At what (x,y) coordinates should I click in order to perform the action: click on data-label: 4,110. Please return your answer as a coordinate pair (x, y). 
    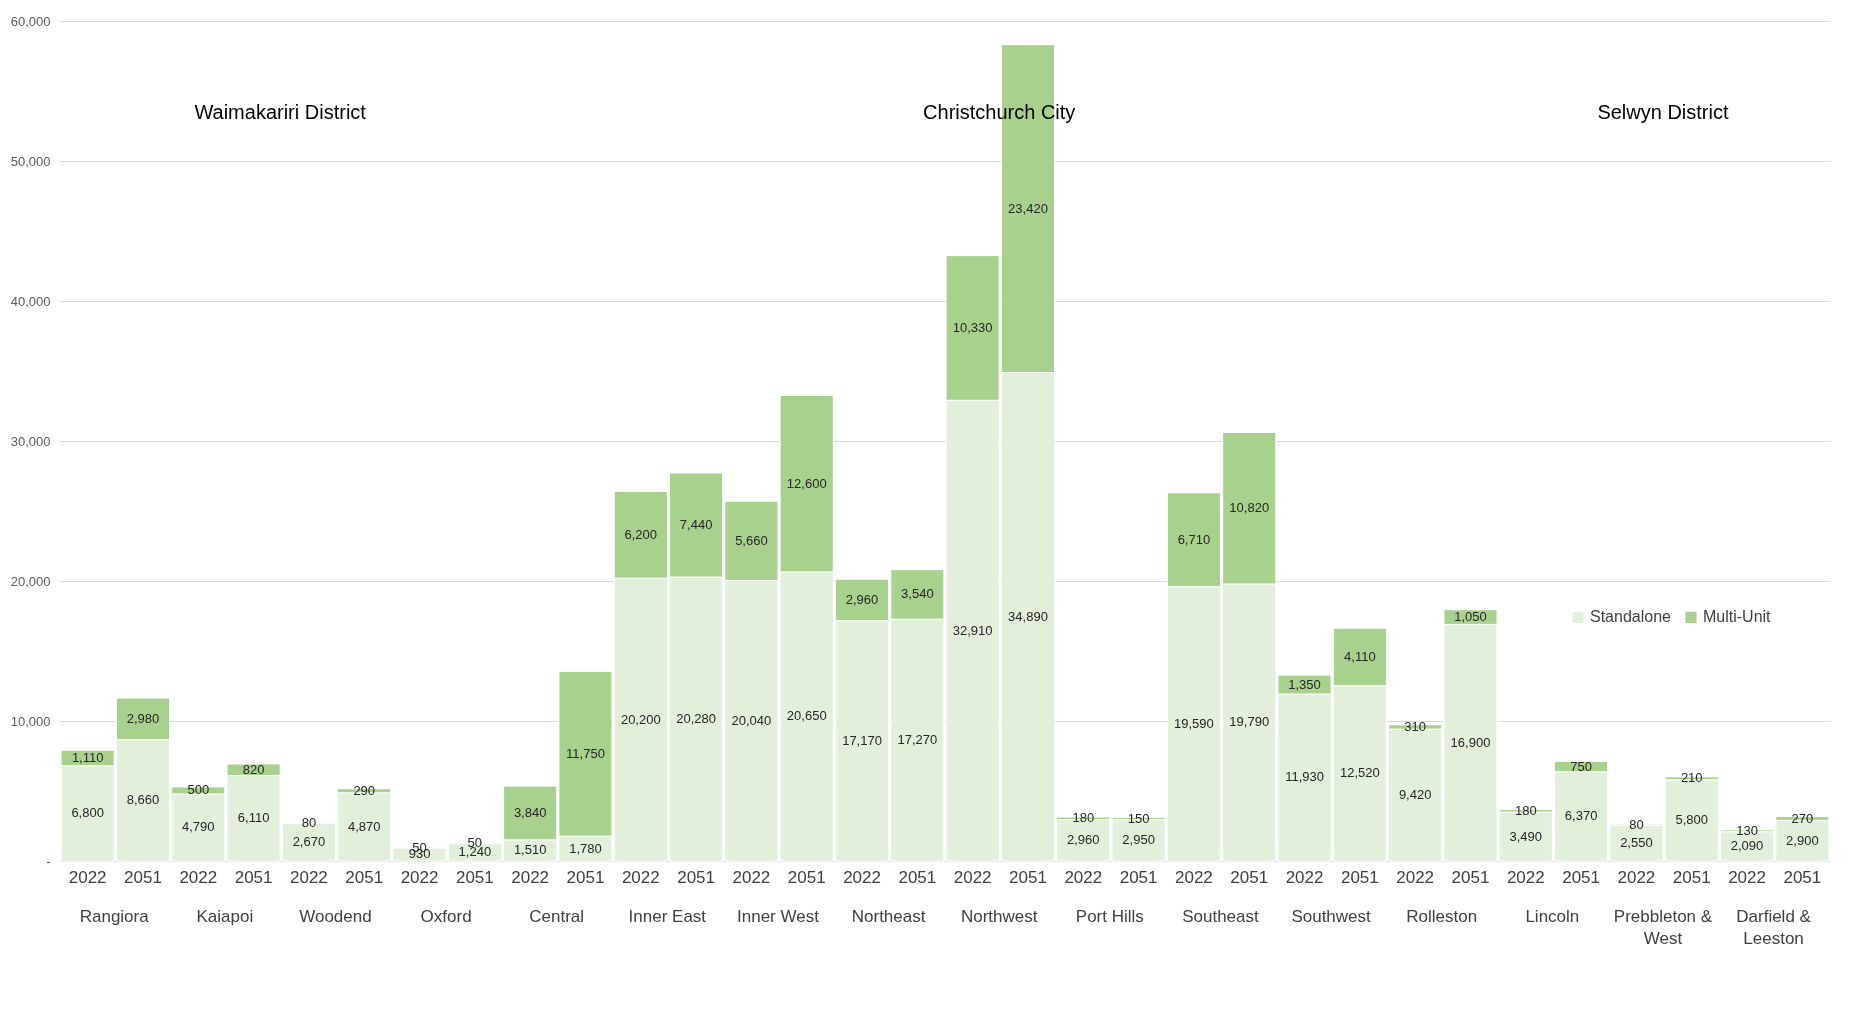
    Looking at the image, I should click on (1360, 656).